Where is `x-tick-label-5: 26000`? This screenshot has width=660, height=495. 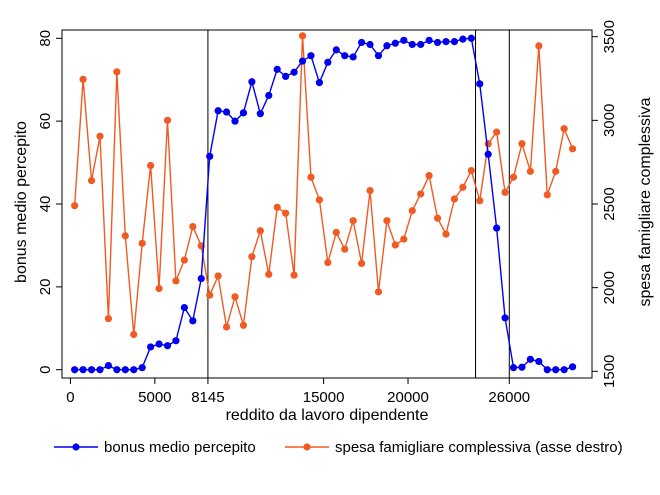 x-tick-label-5: 26000 is located at coordinates (509, 397).